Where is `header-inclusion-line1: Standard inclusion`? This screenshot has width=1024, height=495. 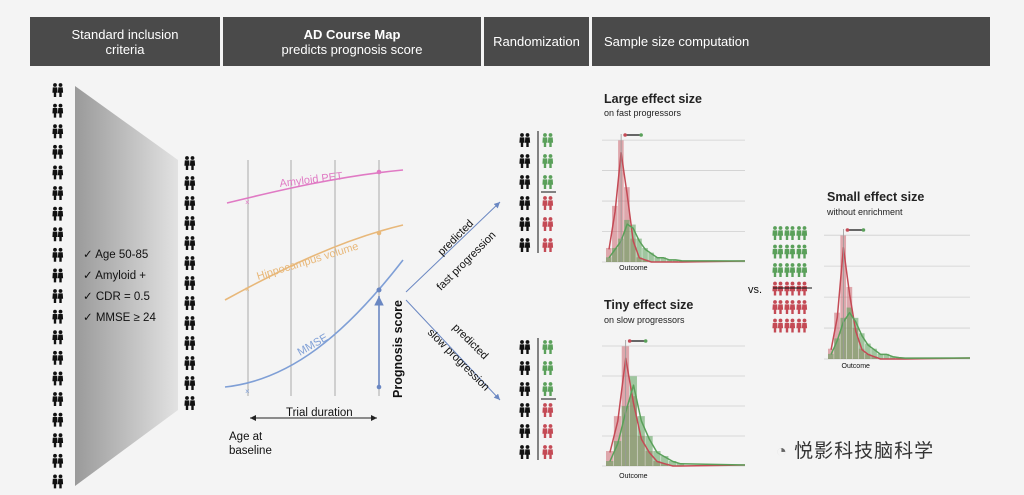
header-inclusion-line1: Standard inclusion is located at coordinates (125, 34).